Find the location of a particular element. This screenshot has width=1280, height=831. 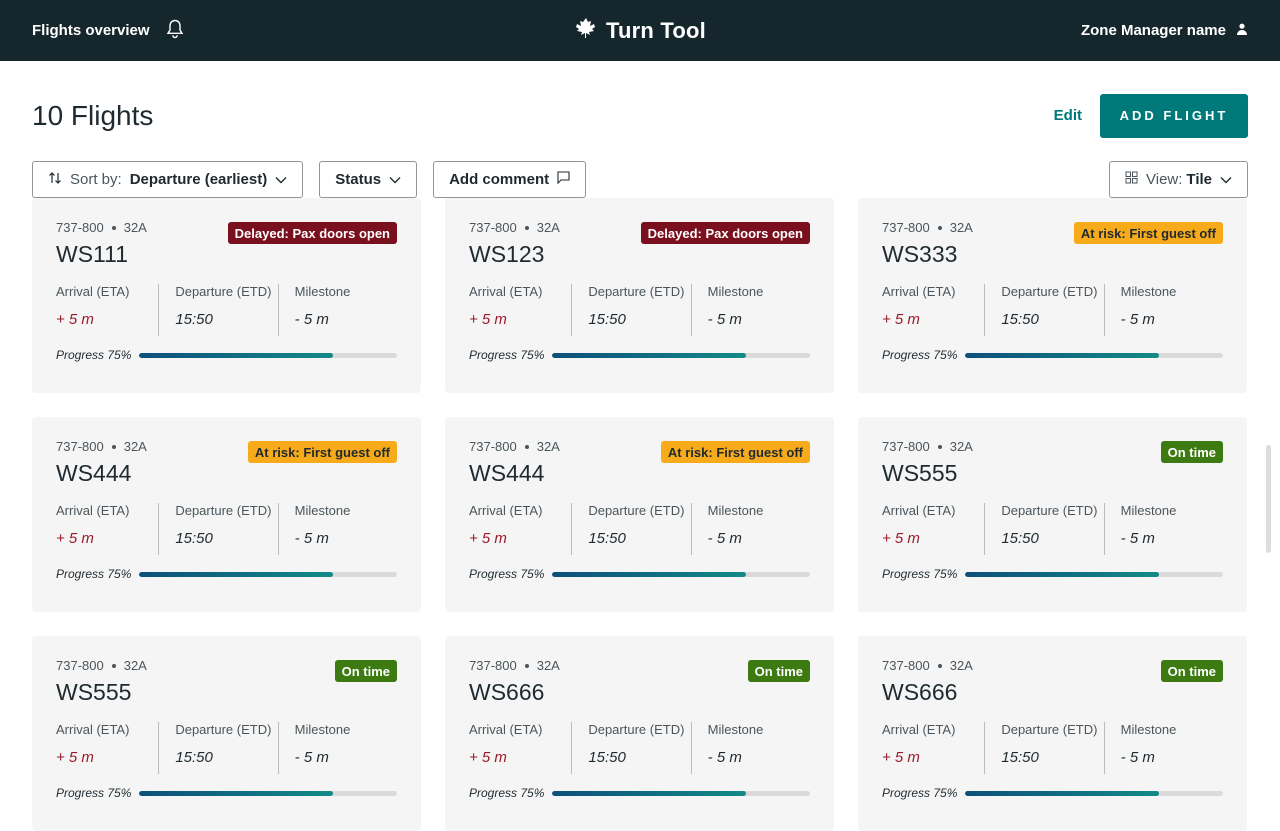

app-brand: Turn Tool is located at coordinates (640, 31).